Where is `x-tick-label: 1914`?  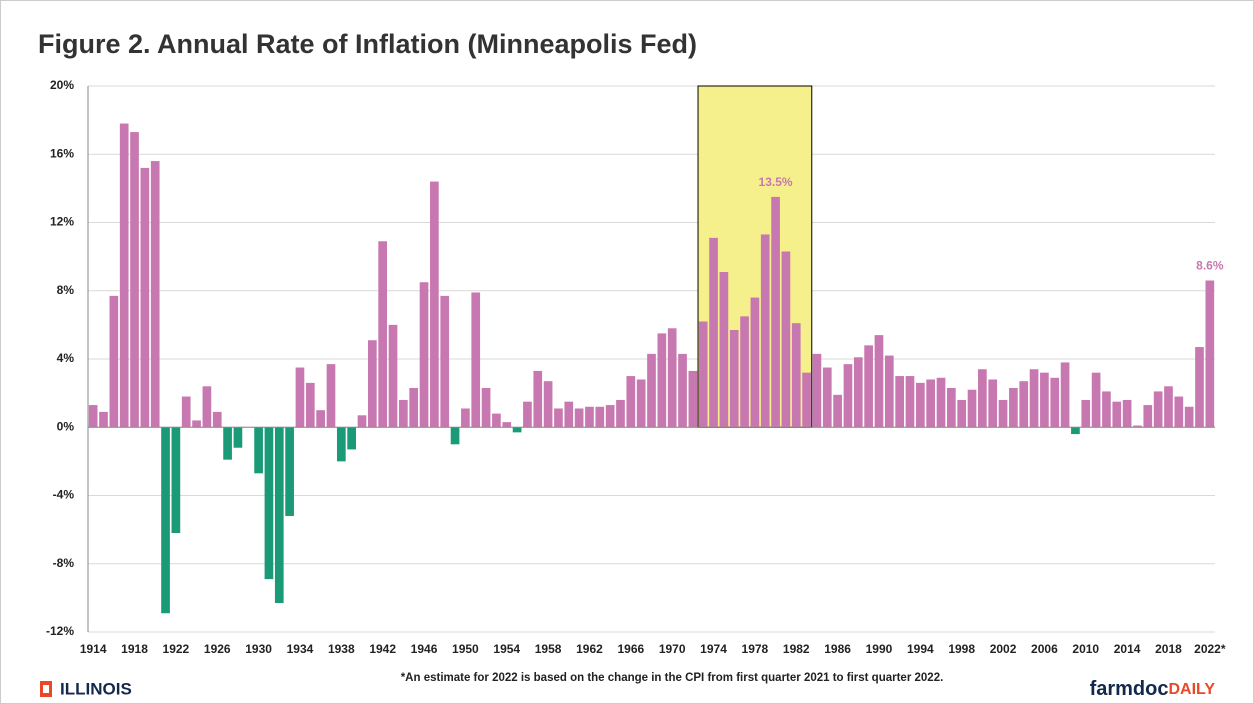 x-tick-label: 1914 is located at coordinates (93, 649).